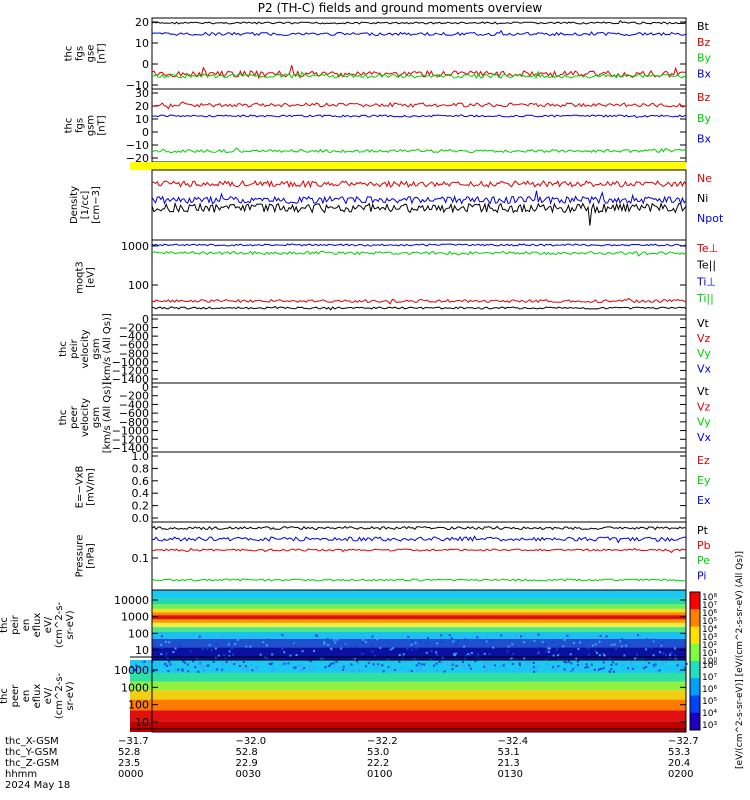  Describe the element at coordinates (141, 481) in the screenshot. I see `y-tick-label: 0.6` at that location.